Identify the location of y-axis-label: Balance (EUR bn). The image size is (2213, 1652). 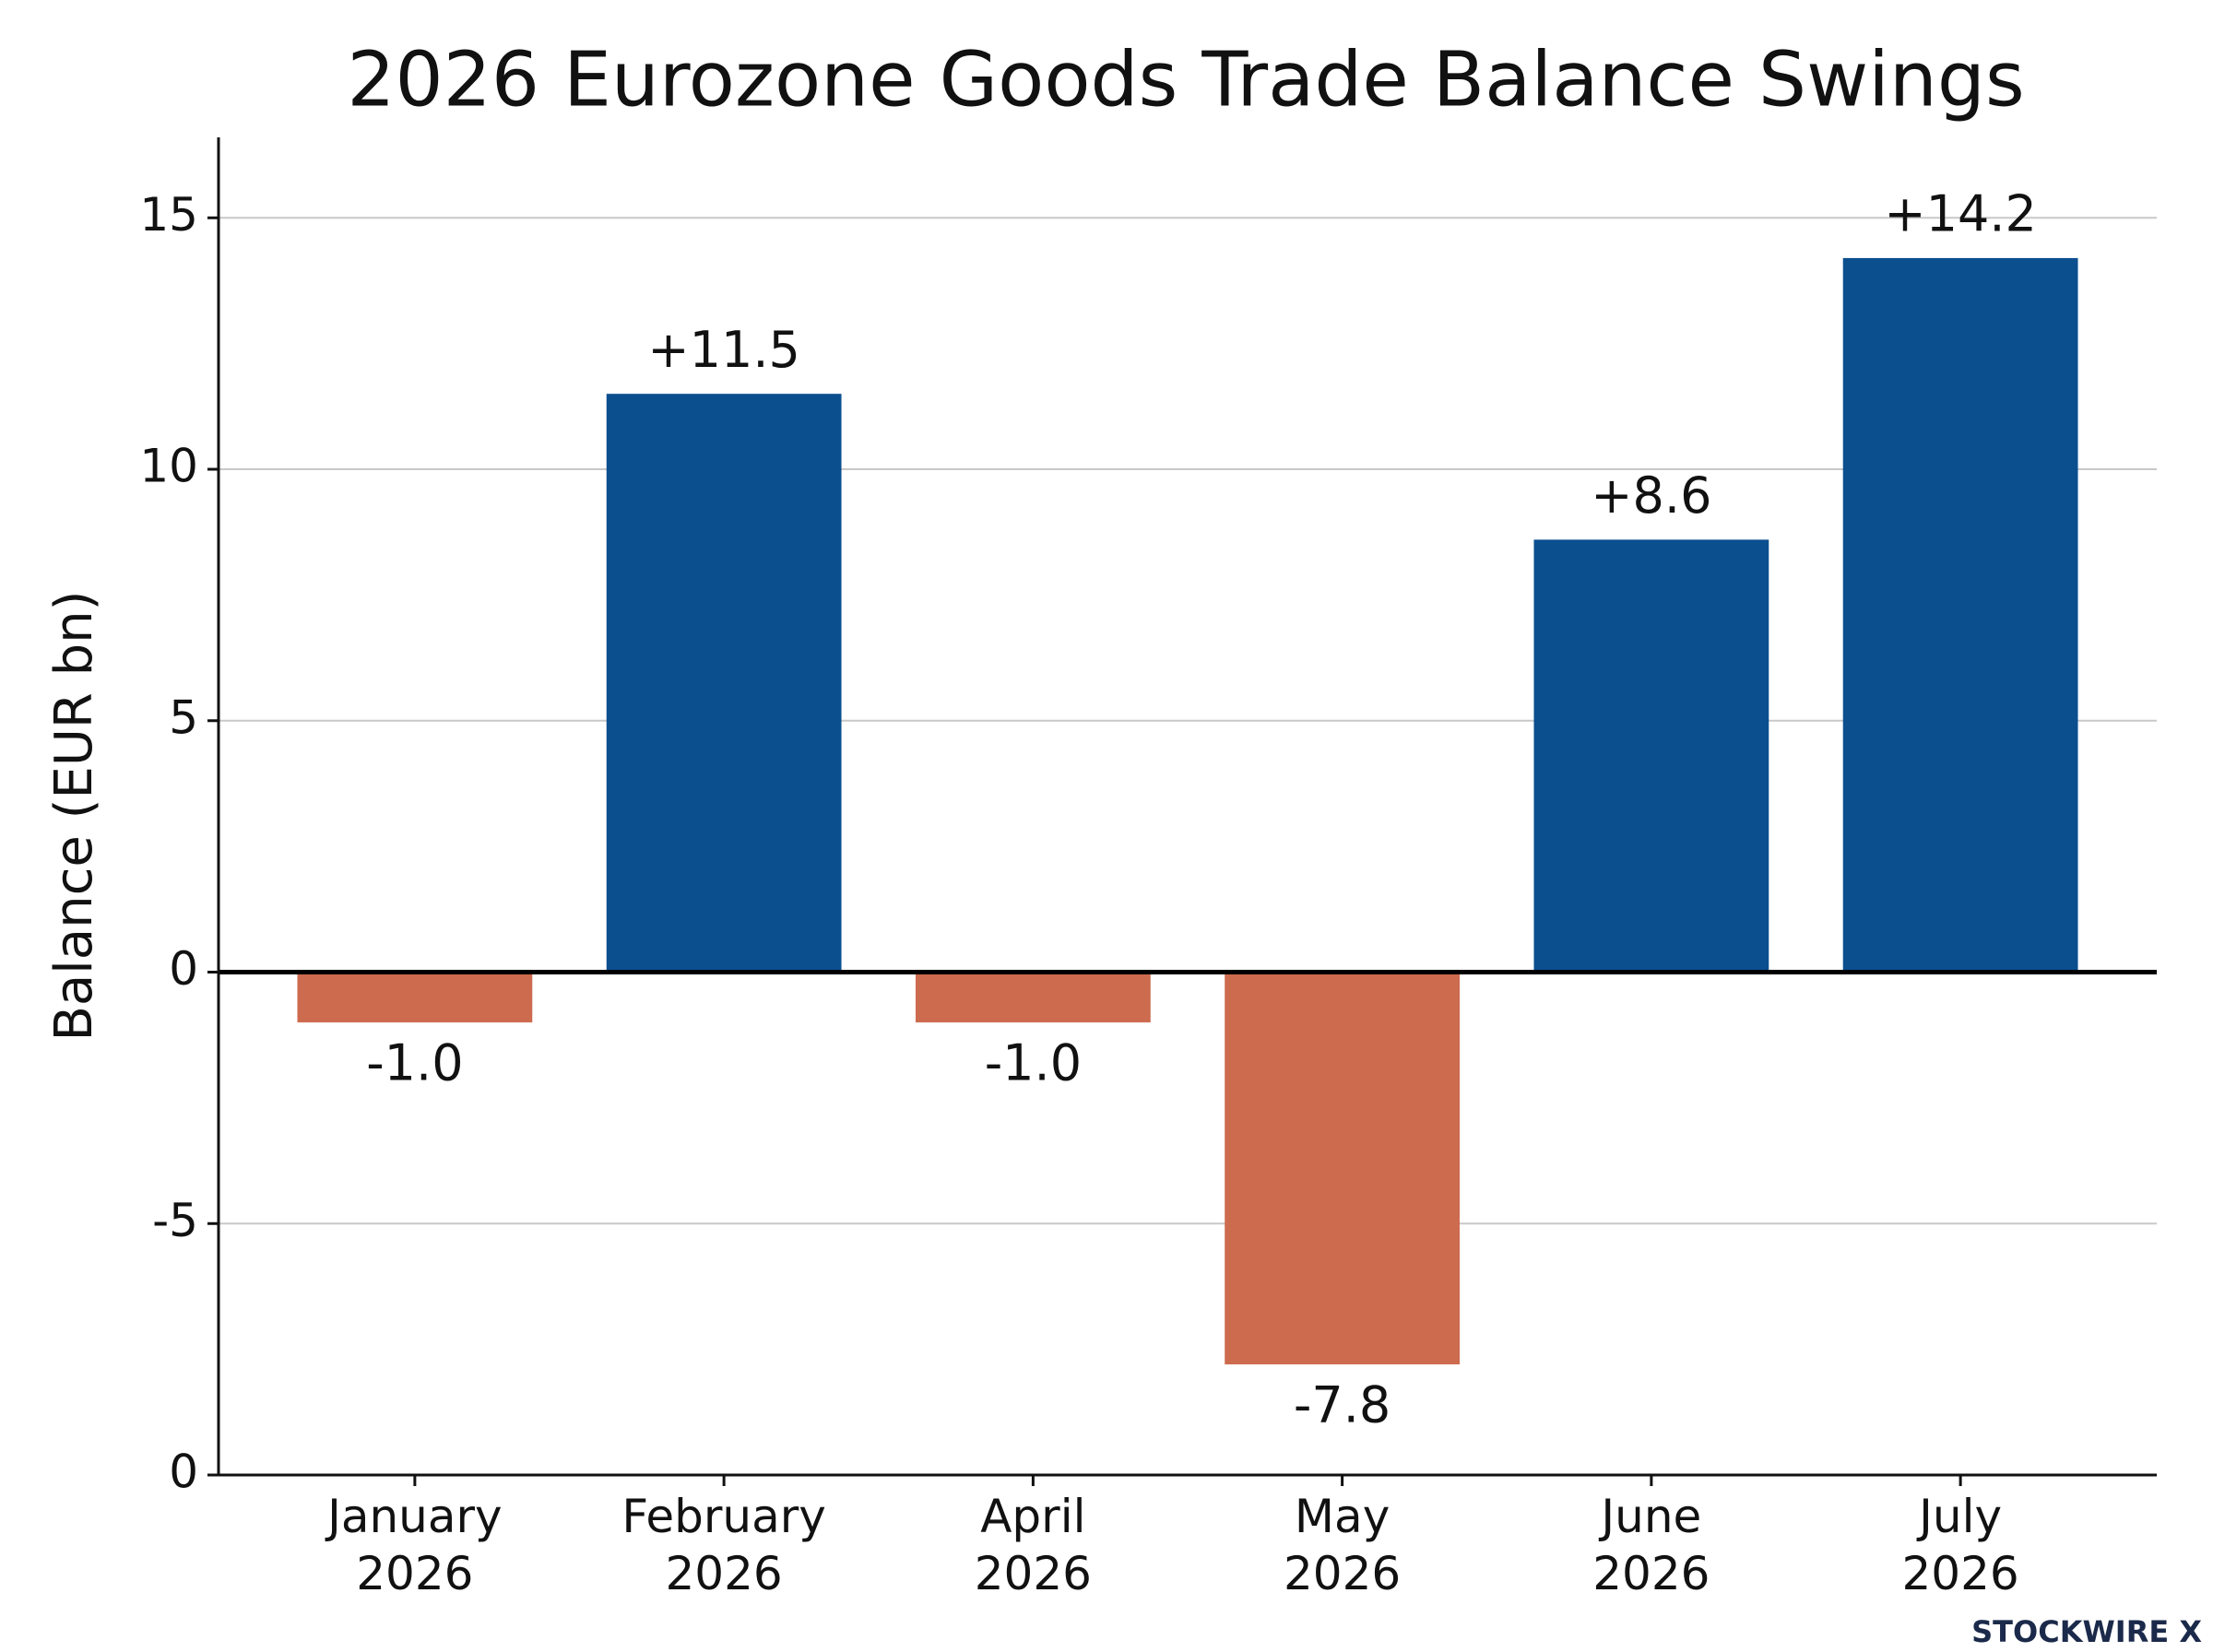
(74, 816).